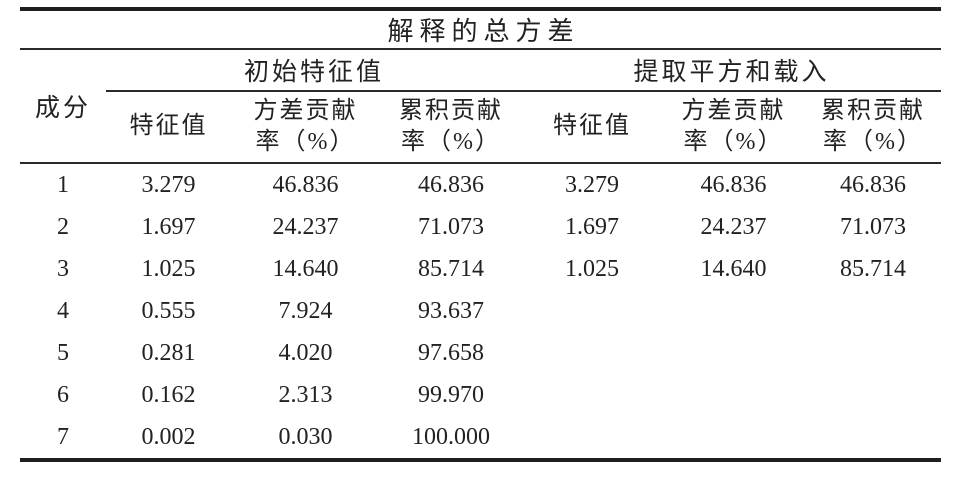 The image size is (961, 478). I want to click on table-cell: 100.000, so click(451, 436).